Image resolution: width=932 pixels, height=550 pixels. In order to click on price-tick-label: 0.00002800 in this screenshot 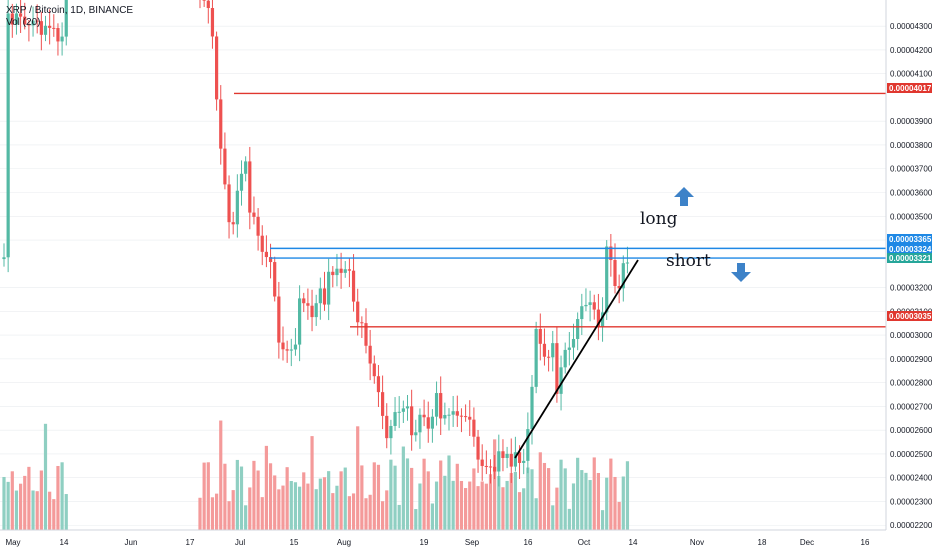, I will do `click(911, 383)`.